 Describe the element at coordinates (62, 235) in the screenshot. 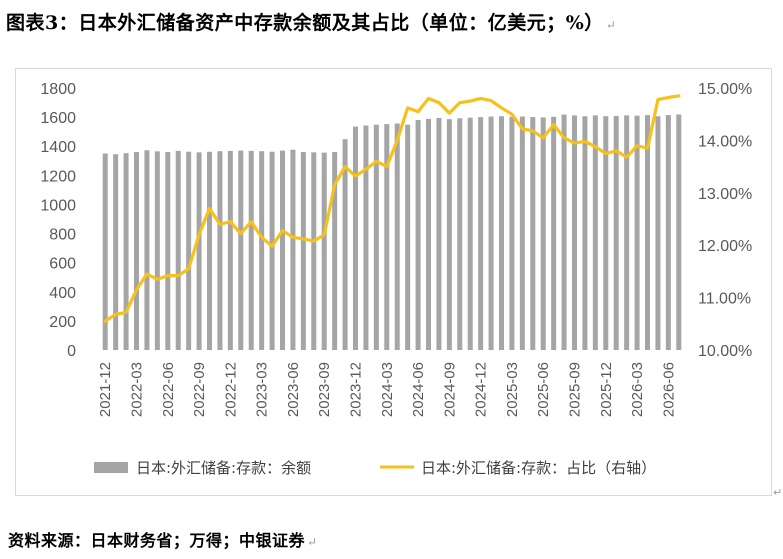

I see `y-left-tick-label: 800` at that location.